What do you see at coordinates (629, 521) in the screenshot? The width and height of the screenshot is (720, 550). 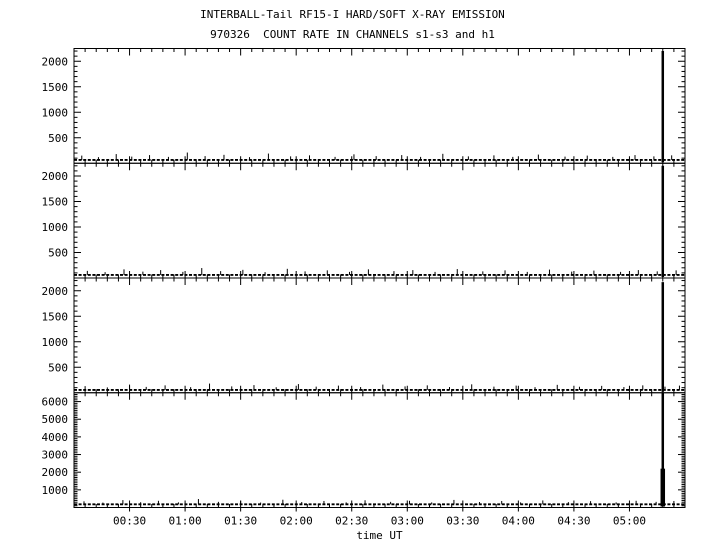 I see `x-tick-label: 05:00` at bounding box center [629, 521].